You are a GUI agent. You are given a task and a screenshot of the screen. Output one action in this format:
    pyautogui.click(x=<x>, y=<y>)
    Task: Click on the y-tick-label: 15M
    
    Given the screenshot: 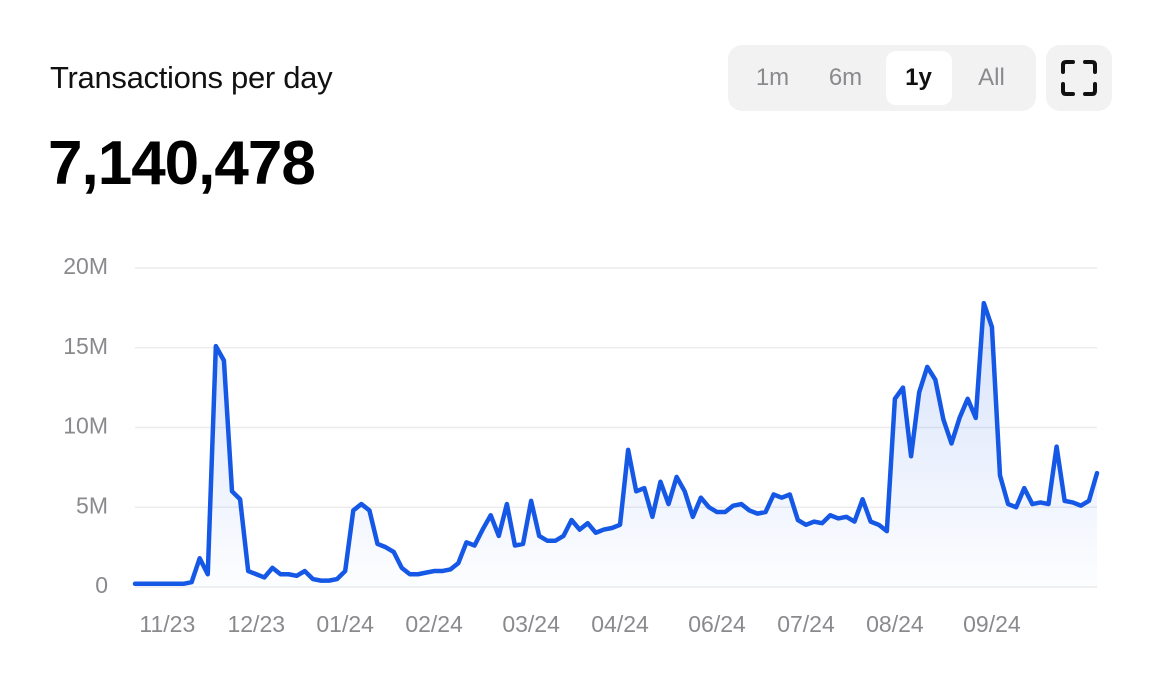 What is the action you would take?
    pyautogui.click(x=85, y=346)
    